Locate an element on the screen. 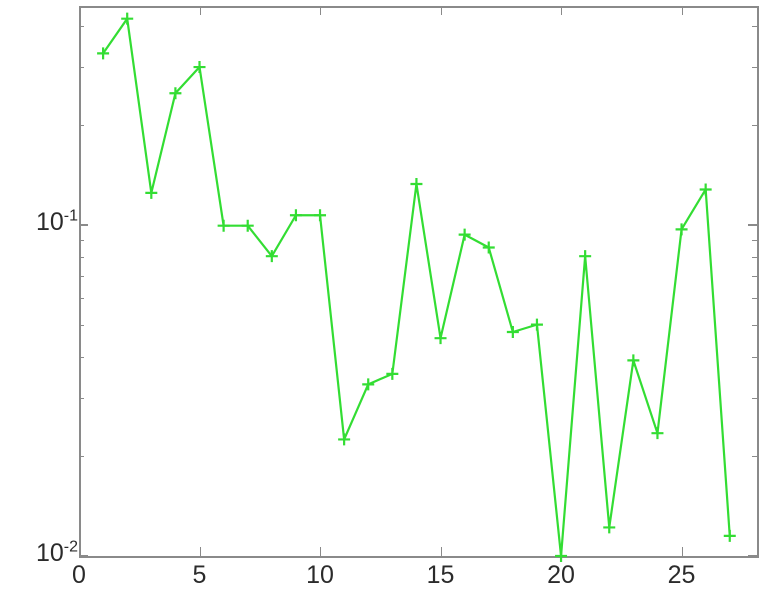 The height and width of the screenshot is (600, 782). plot-right-border is located at coordinates (758, 282).